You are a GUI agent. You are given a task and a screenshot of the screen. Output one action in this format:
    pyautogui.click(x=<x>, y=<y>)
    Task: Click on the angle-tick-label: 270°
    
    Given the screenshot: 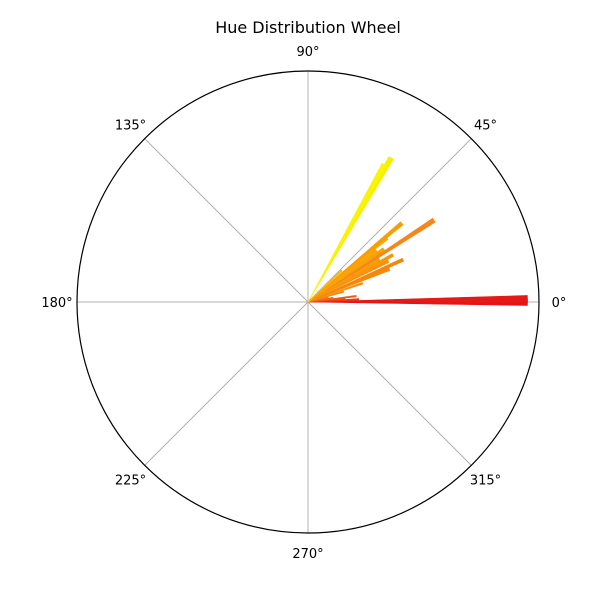 What is the action you would take?
    pyautogui.click(x=307, y=554)
    